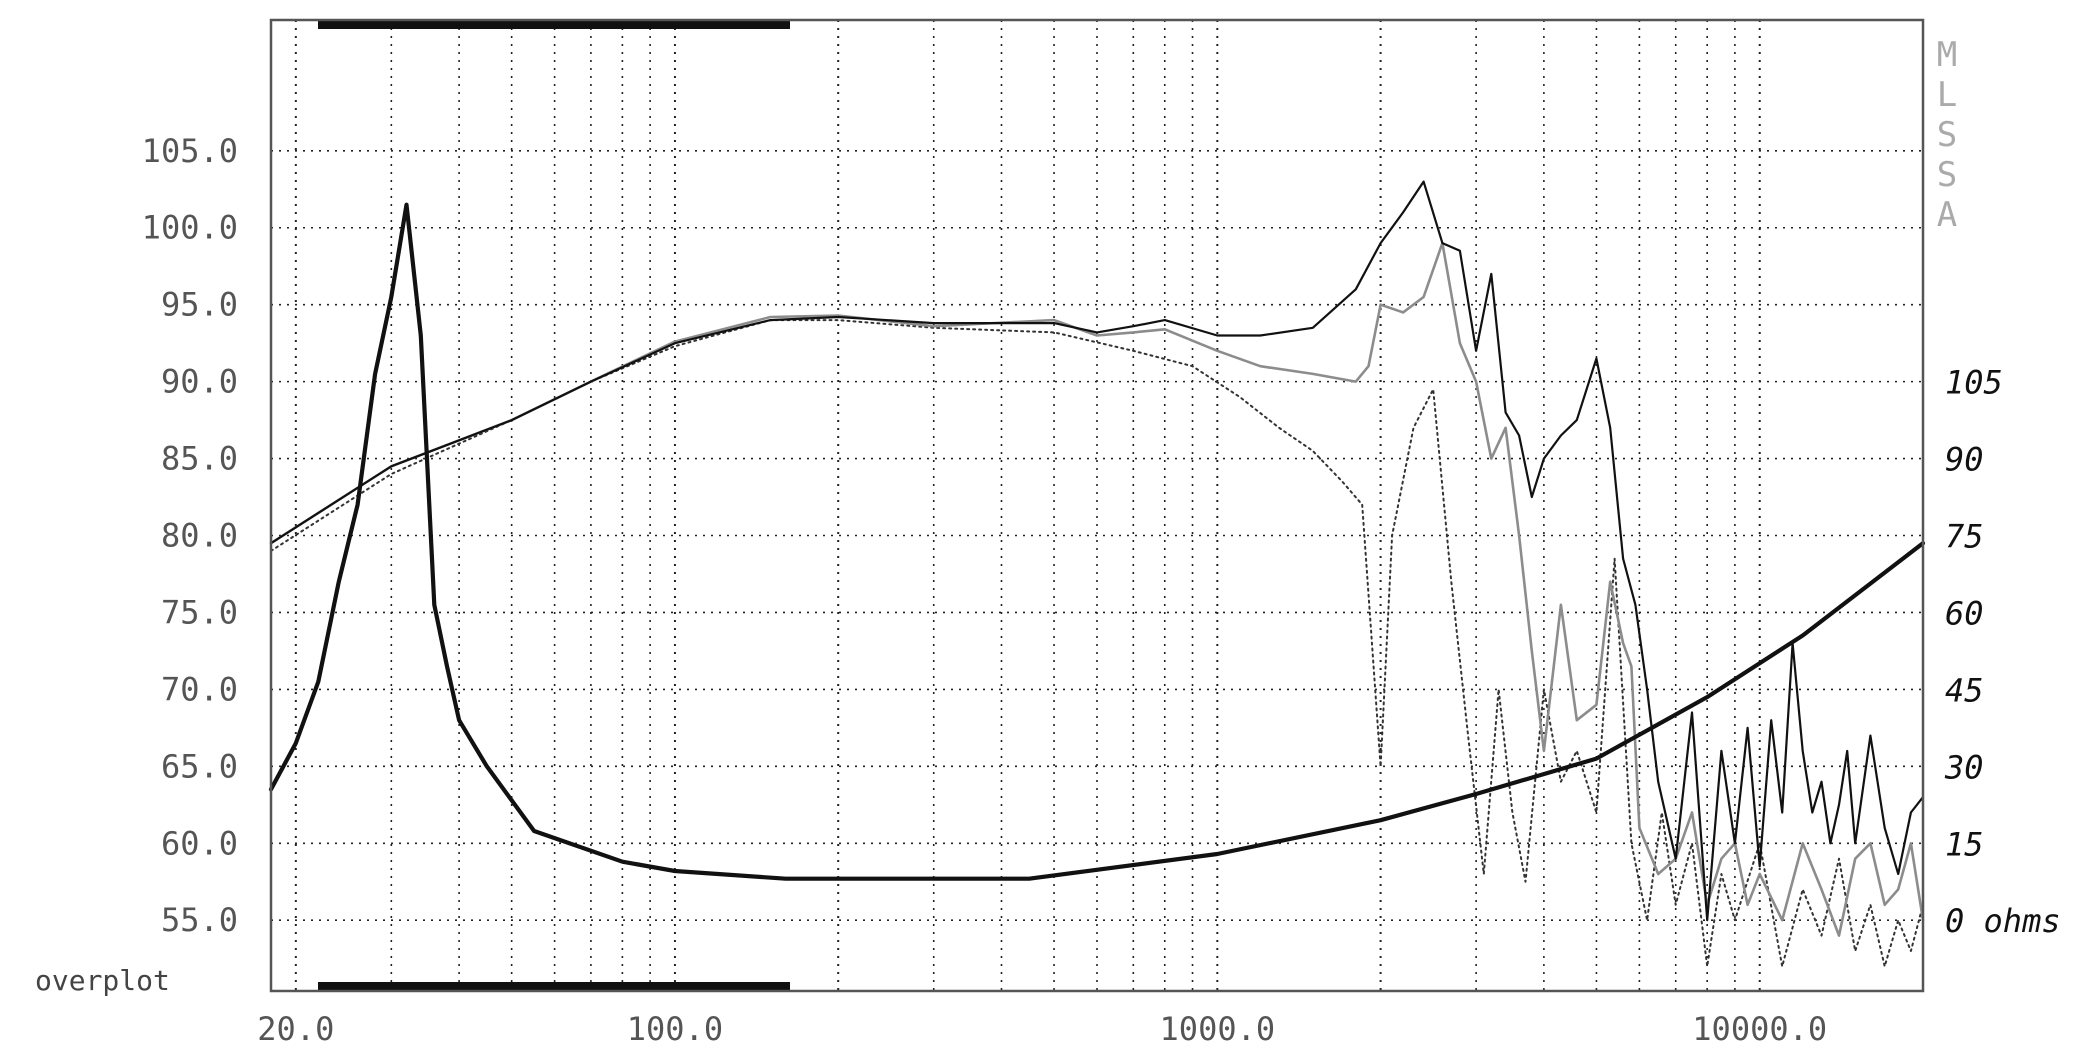  What do you see at coordinates (199, 766) in the screenshot?
I see `y-tick-label: 65.0` at bounding box center [199, 766].